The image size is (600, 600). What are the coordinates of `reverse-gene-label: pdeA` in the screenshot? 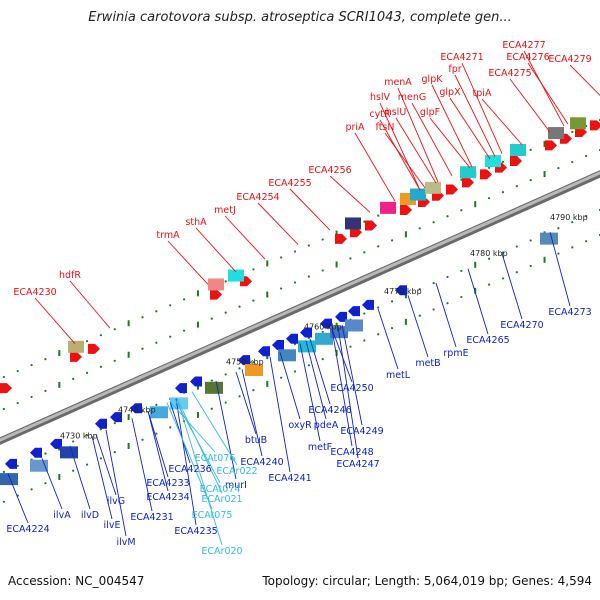 It's located at (326, 425).